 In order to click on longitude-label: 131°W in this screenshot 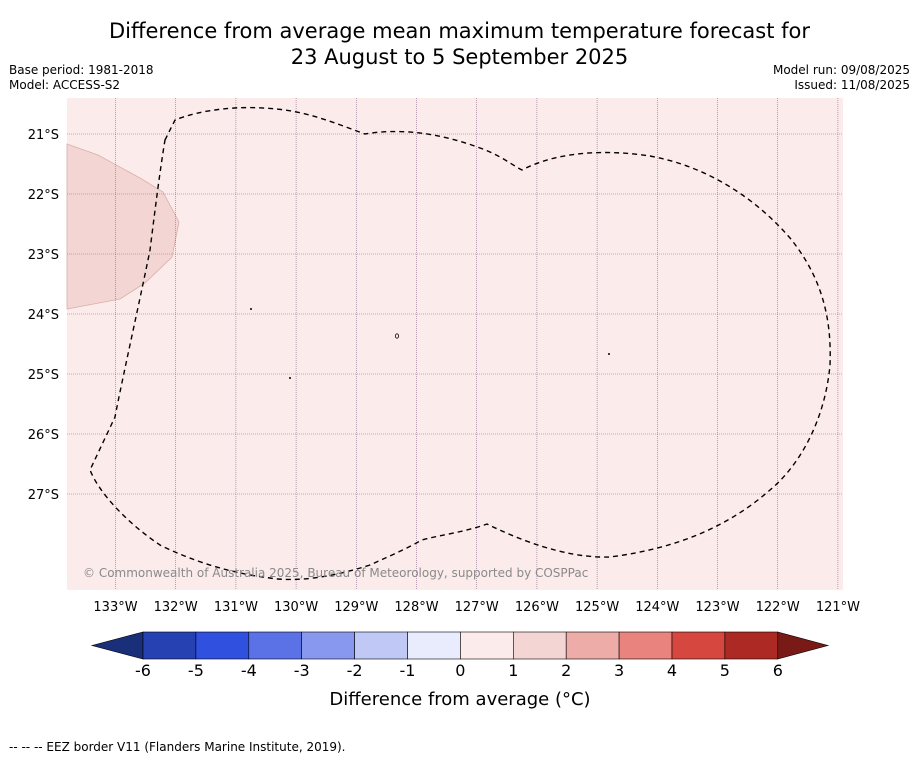, I will do `click(236, 607)`.